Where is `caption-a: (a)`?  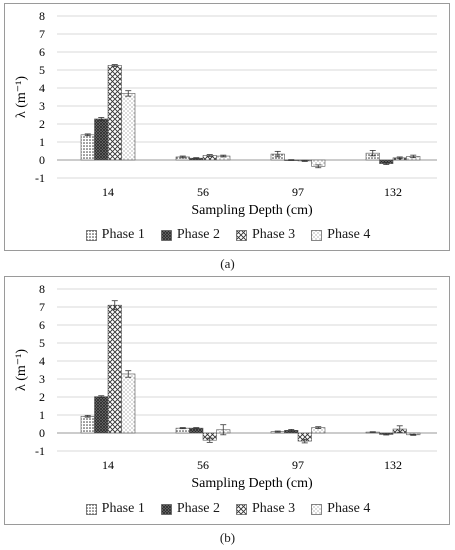 caption-a: (a) is located at coordinates (227, 263).